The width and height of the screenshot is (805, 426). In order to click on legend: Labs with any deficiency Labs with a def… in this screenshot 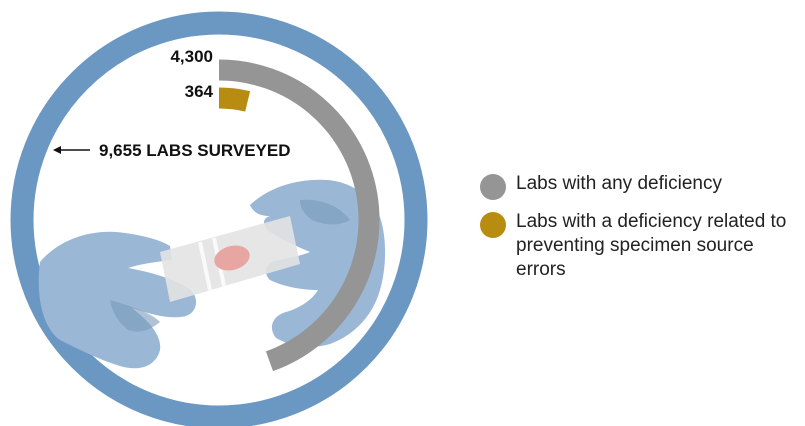, I will do `click(640, 234)`.